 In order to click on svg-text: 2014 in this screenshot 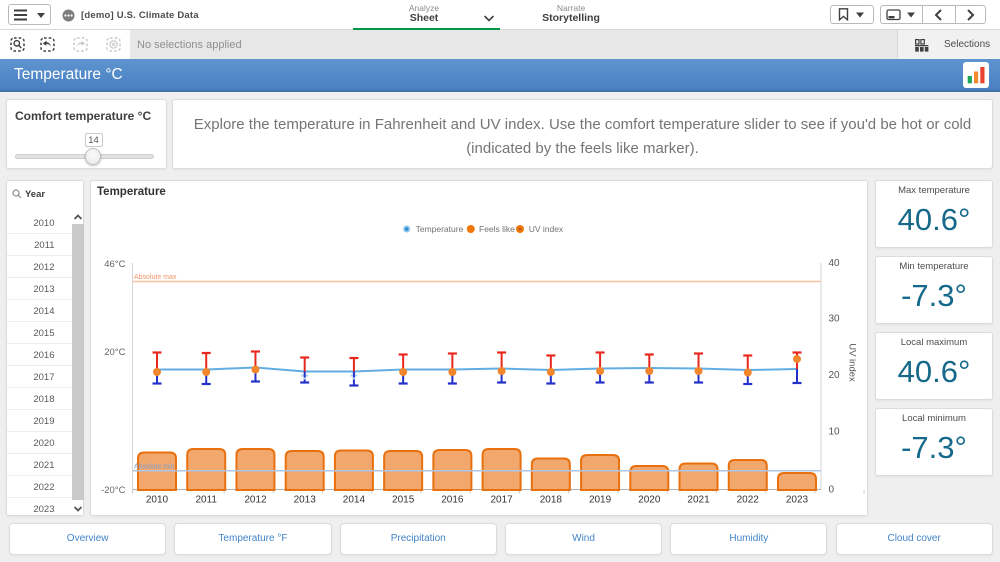, I will do `click(354, 500)`.